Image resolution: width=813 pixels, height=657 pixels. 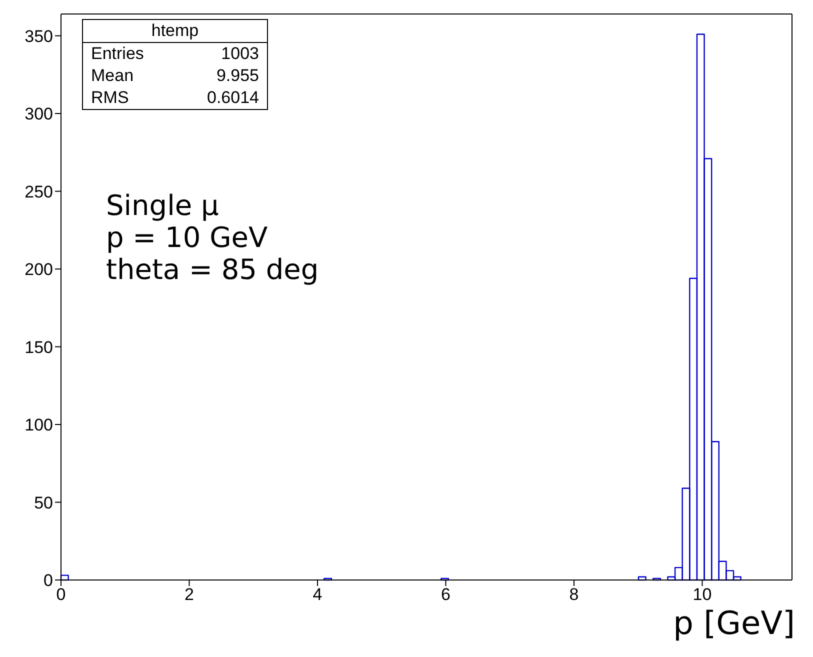 What do you see at coordinates (48, 580) in the screenshot?
I see `y-tick-label: 0` at bounding box center [48, 580].